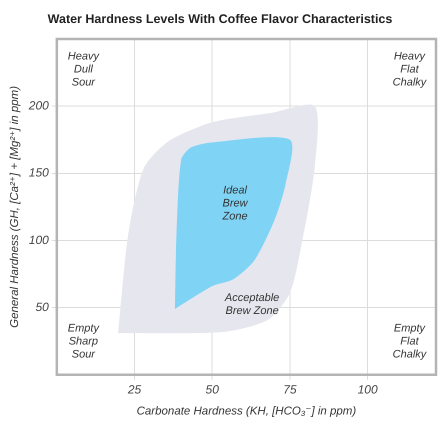  Describe the element at coordinates (235, 203) in the screenshot. I see `annotation: Ideal Brew Zone` at that location.